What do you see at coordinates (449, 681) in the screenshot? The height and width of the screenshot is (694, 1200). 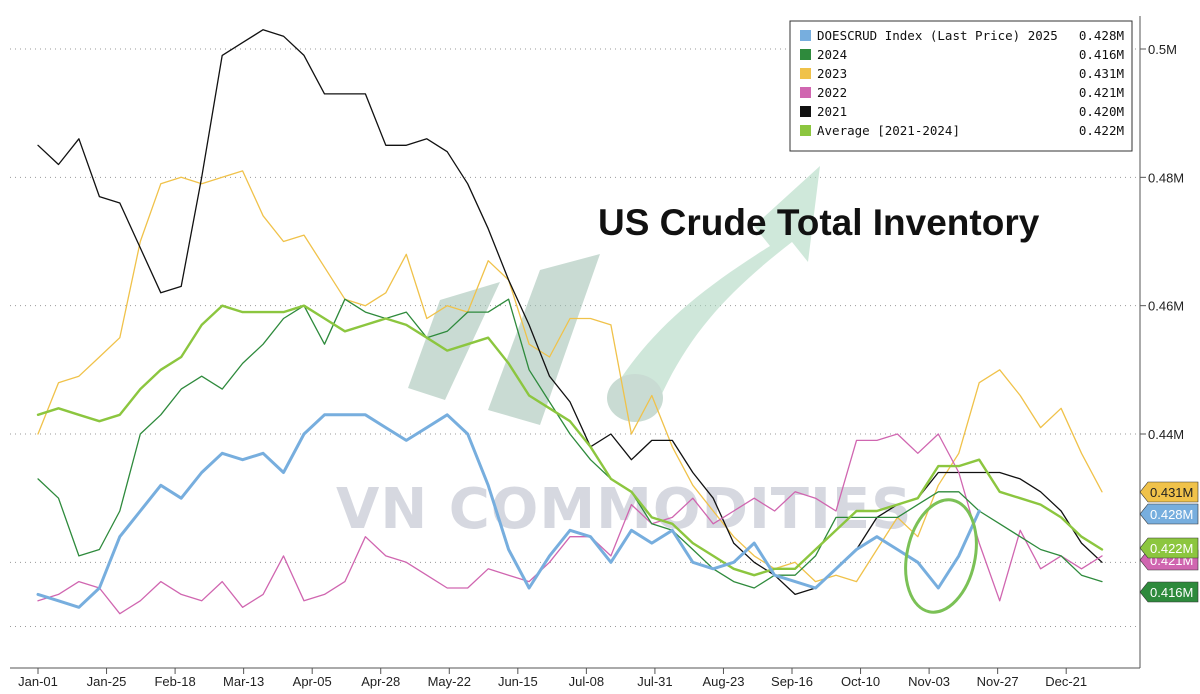 I see `x-tick-label-6: May-22` at bounding box center [449, 681].